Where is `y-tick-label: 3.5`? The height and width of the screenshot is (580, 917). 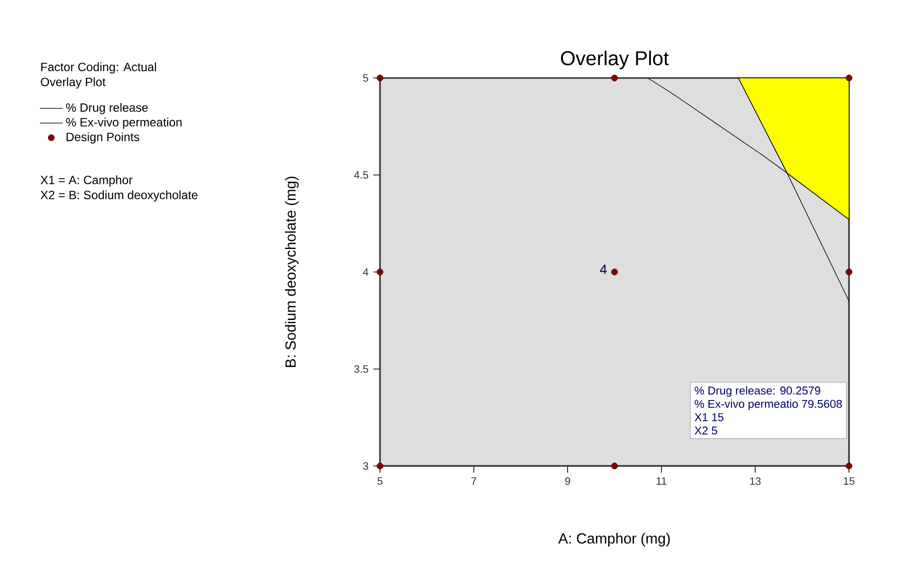 y-tick-label: 3.5 is located at coordinates (361, 369).